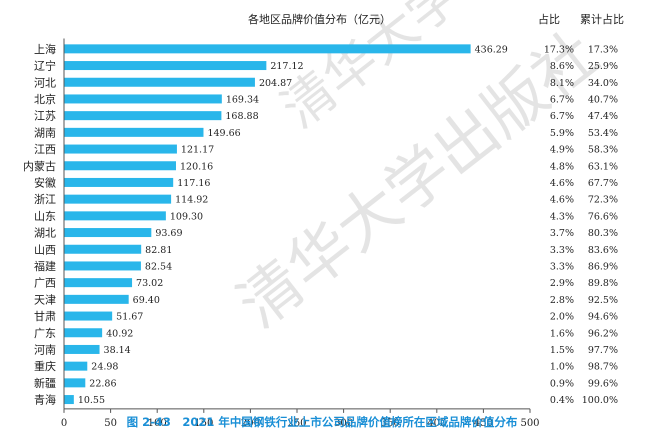  I want to click on category-label: 广西, so click(45, 283).